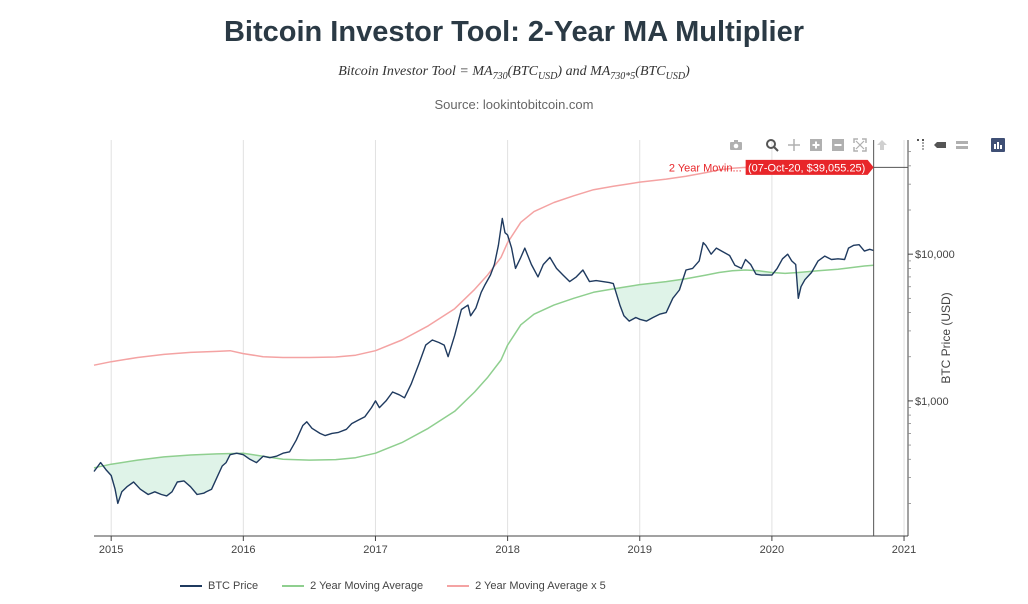 The height and width of the screenshot is (604, 1028). I want to click on legend-swatch-ma, so click(293, 586).